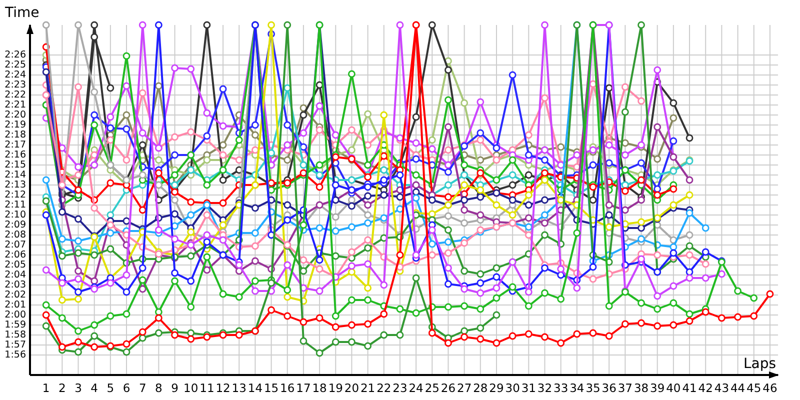  What do you see at coordinates (271, 388) in the screenshot?
I see `x-tick-label: 15` at bounding box center [271, 388].